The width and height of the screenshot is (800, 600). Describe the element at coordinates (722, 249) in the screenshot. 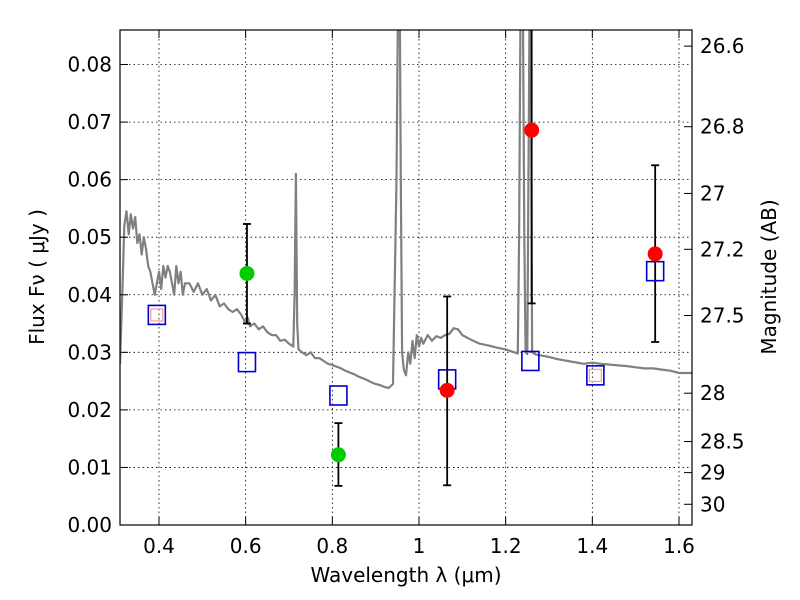

I see `right-tick-label-3: 27.2` at that location.